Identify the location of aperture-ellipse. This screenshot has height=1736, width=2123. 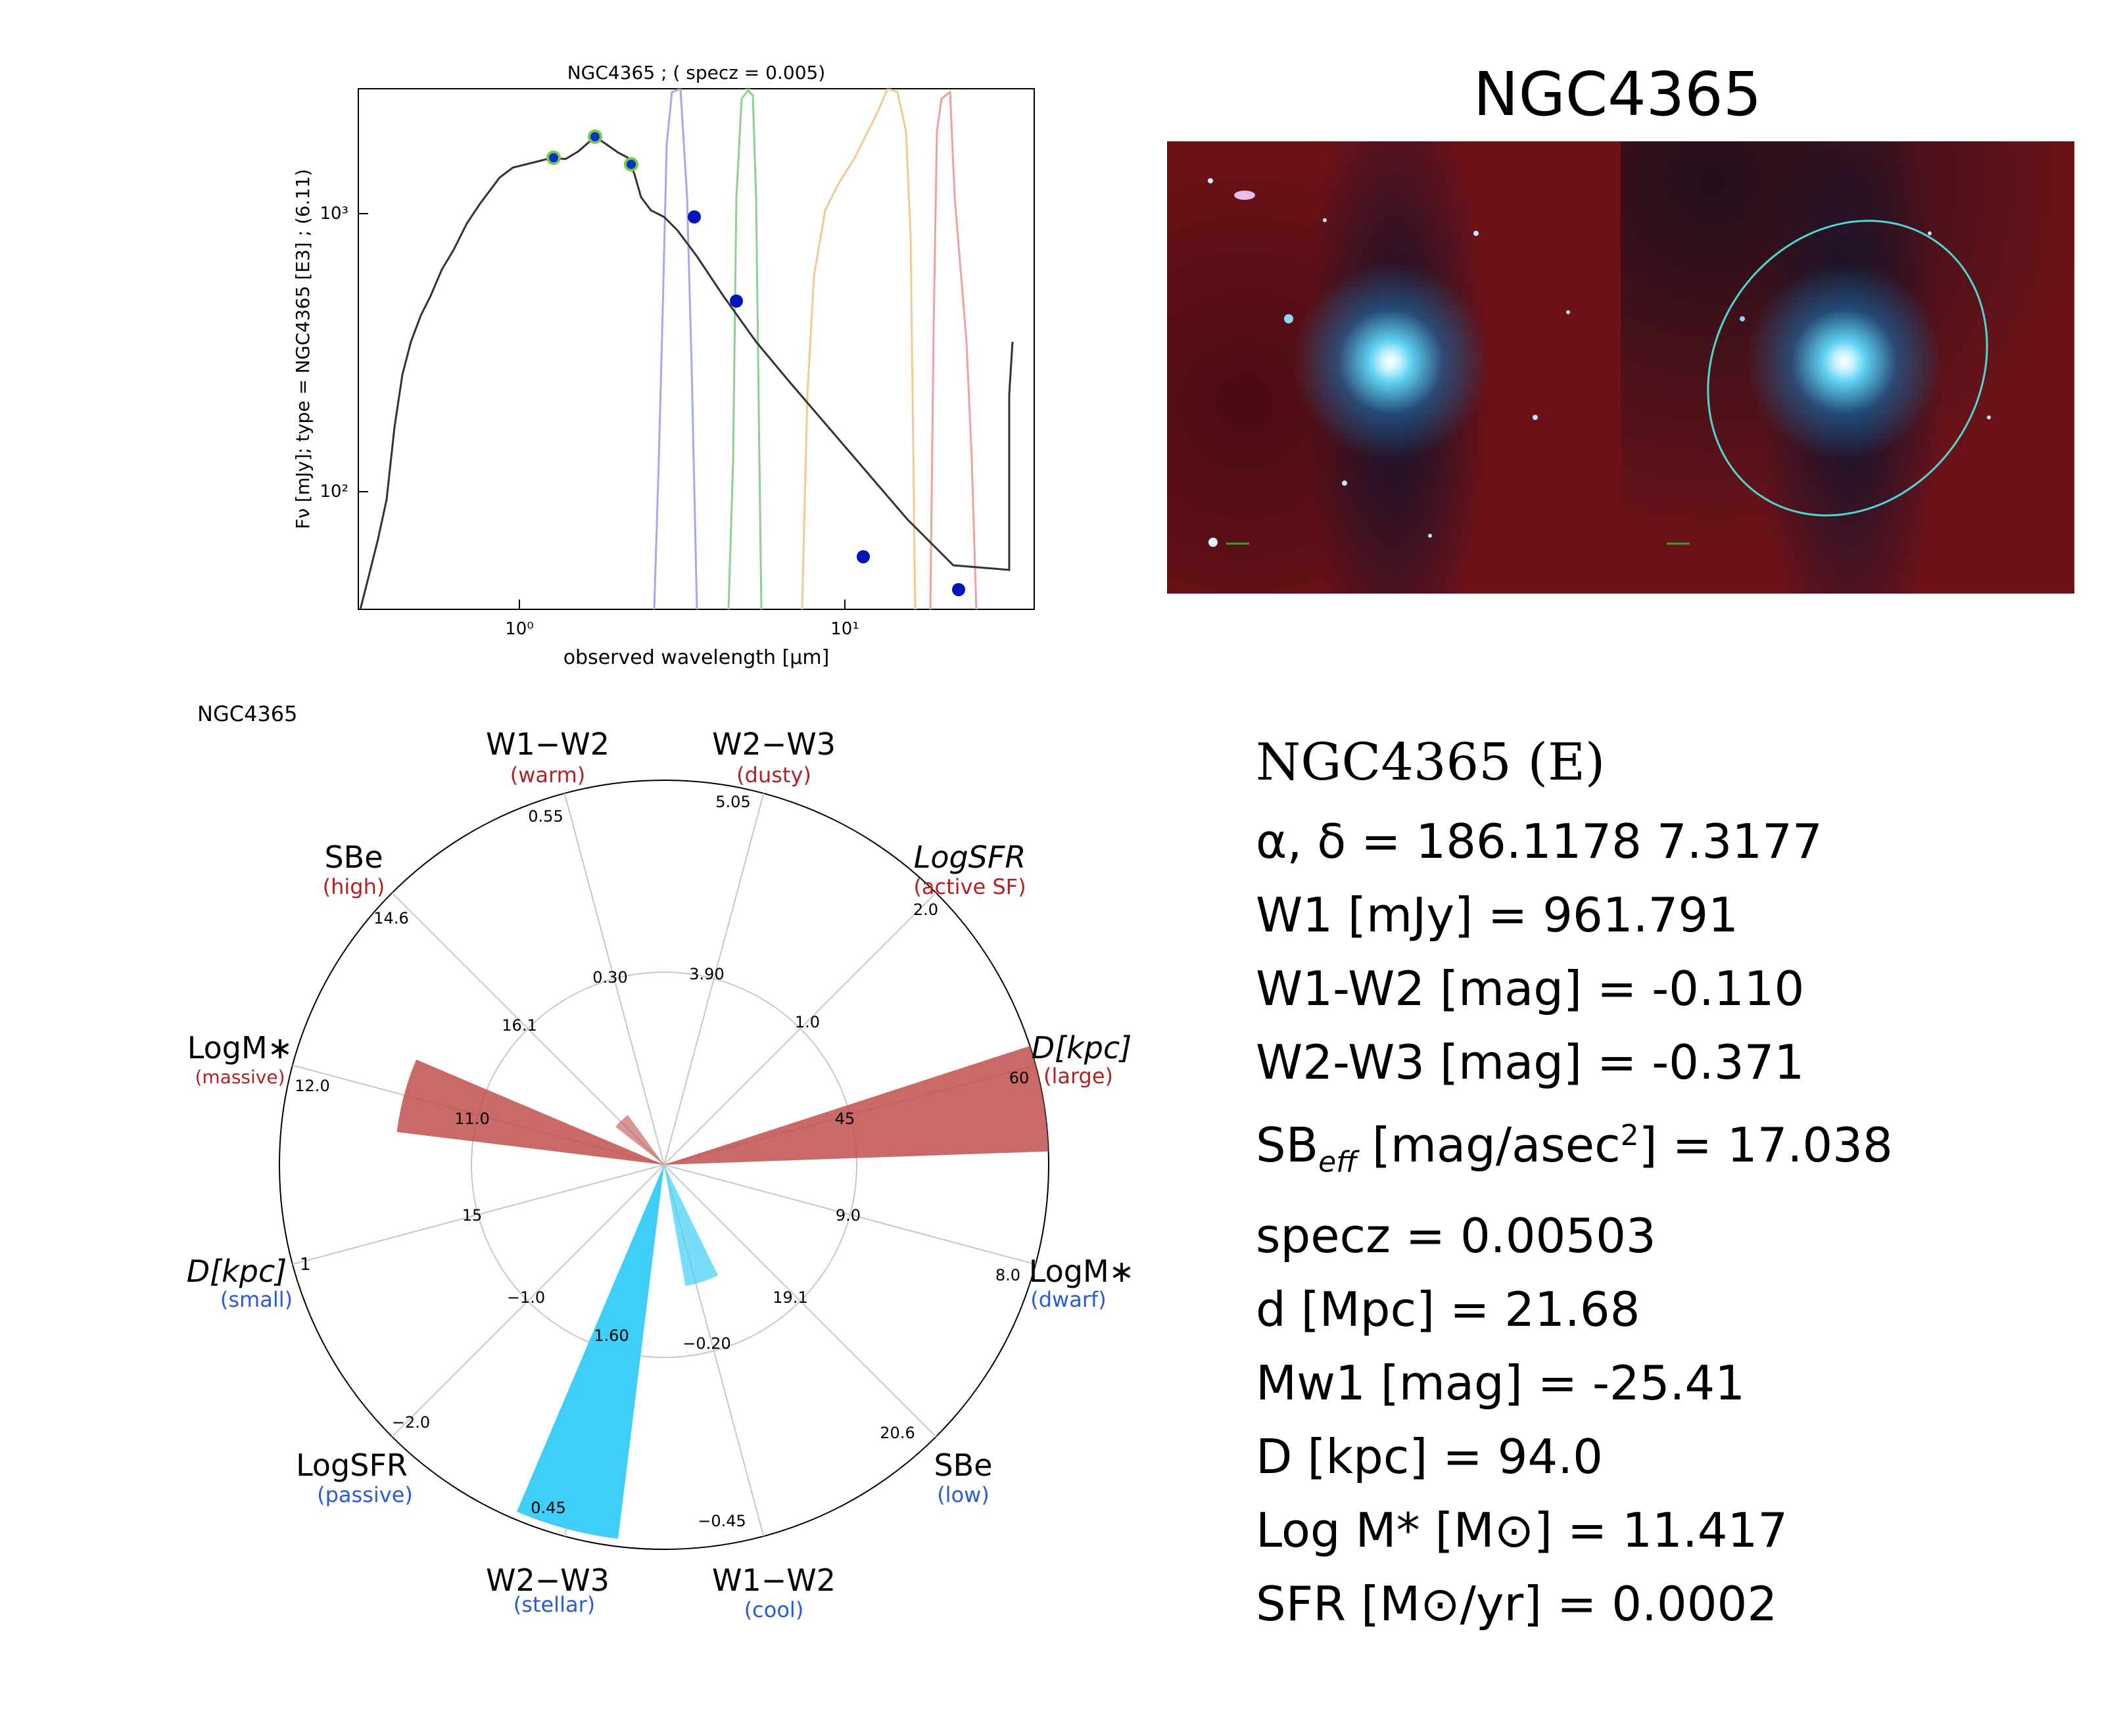
(1847, 369).